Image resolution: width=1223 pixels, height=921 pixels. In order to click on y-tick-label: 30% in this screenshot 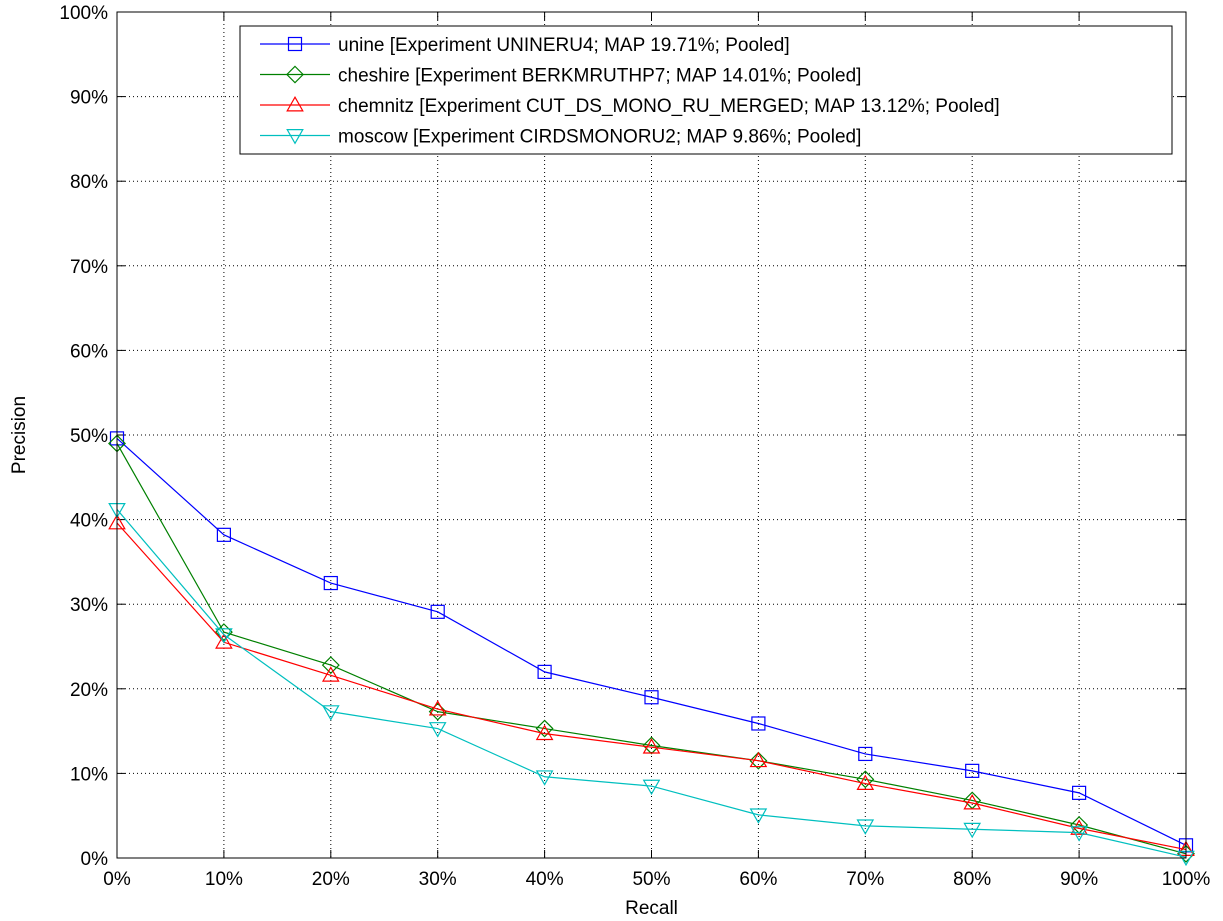, I will do `click(89, 605)`.